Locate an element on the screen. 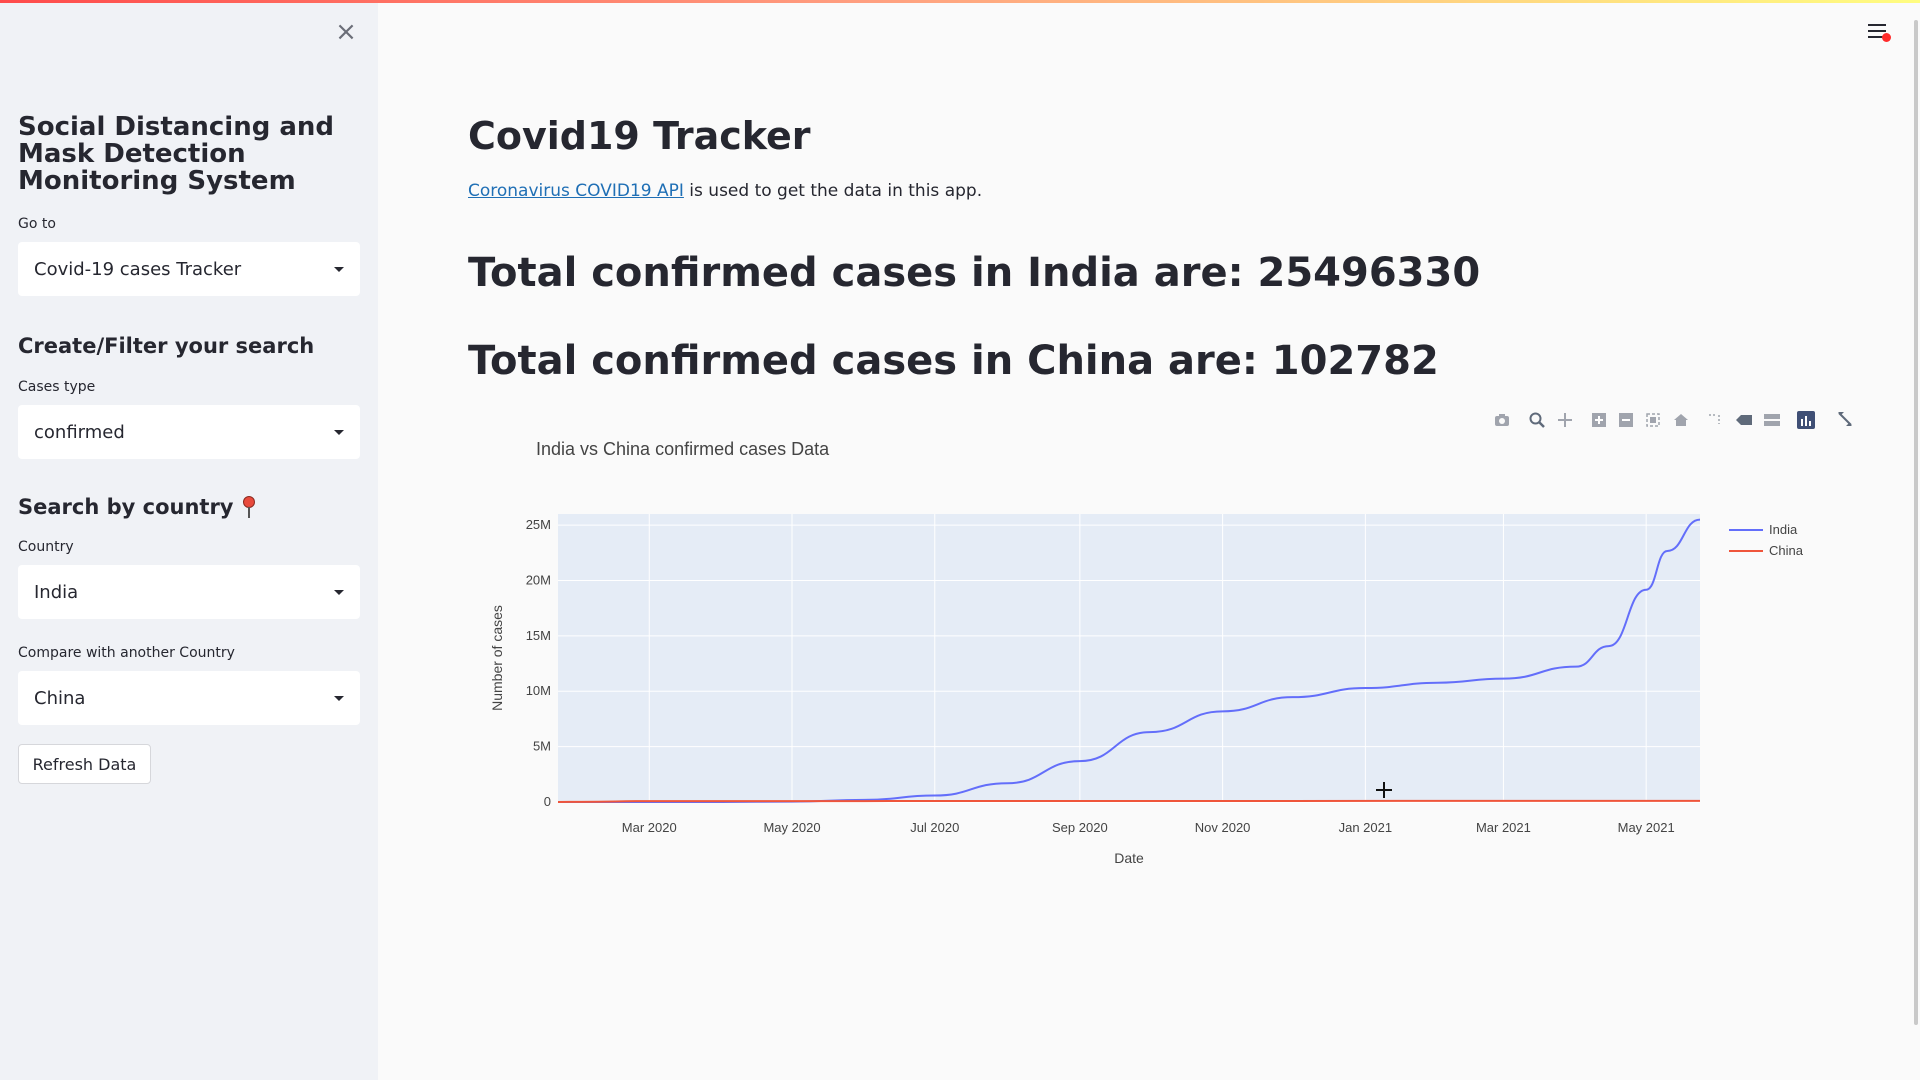 This screenshot has width=1920, height=1080. pushpin-icon is located at coordinates (249, 507).